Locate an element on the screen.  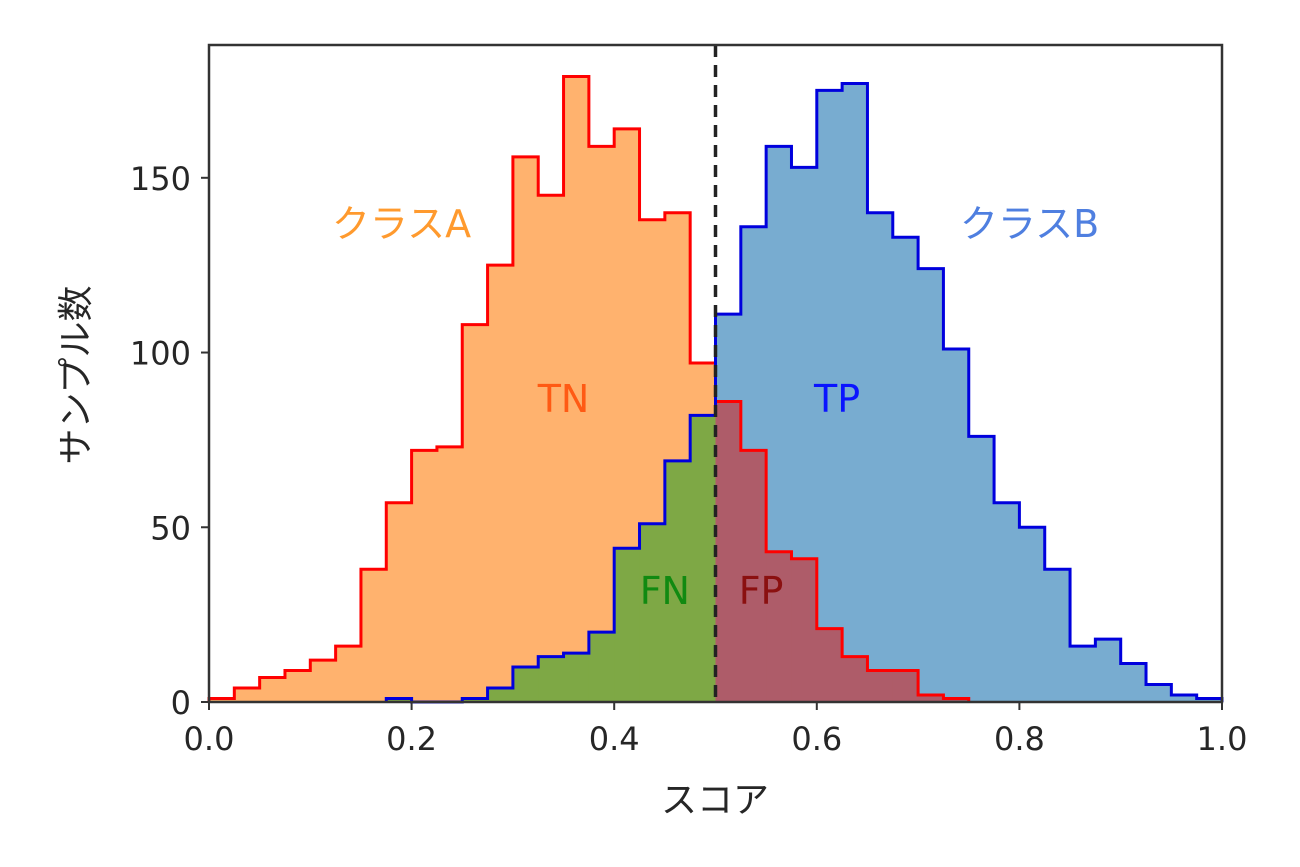
x-tick-label: 0.2 is located at coordinates (411, 739).